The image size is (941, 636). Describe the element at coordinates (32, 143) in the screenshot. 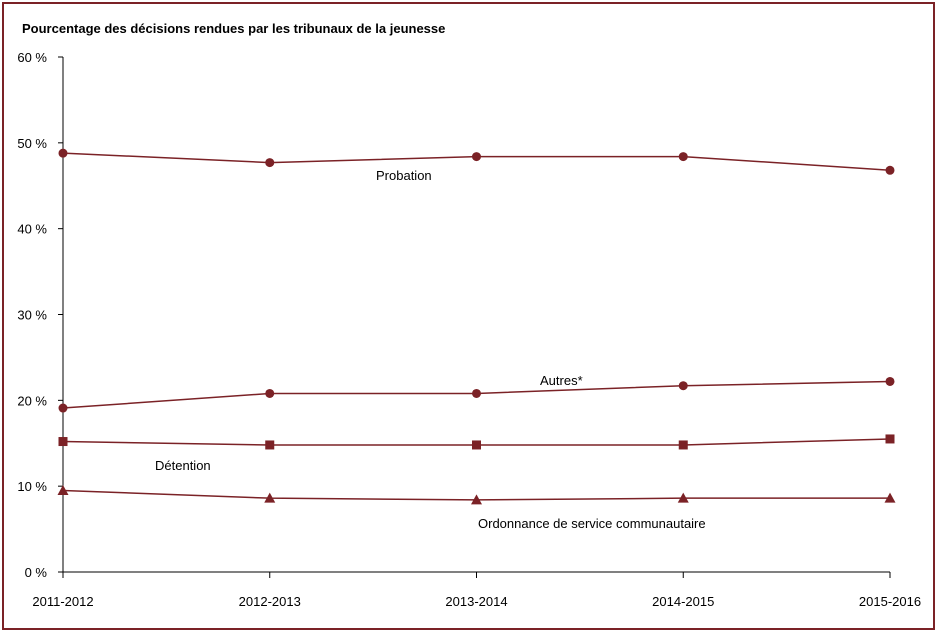

I see `y-tick-label: 50 %` at that location.